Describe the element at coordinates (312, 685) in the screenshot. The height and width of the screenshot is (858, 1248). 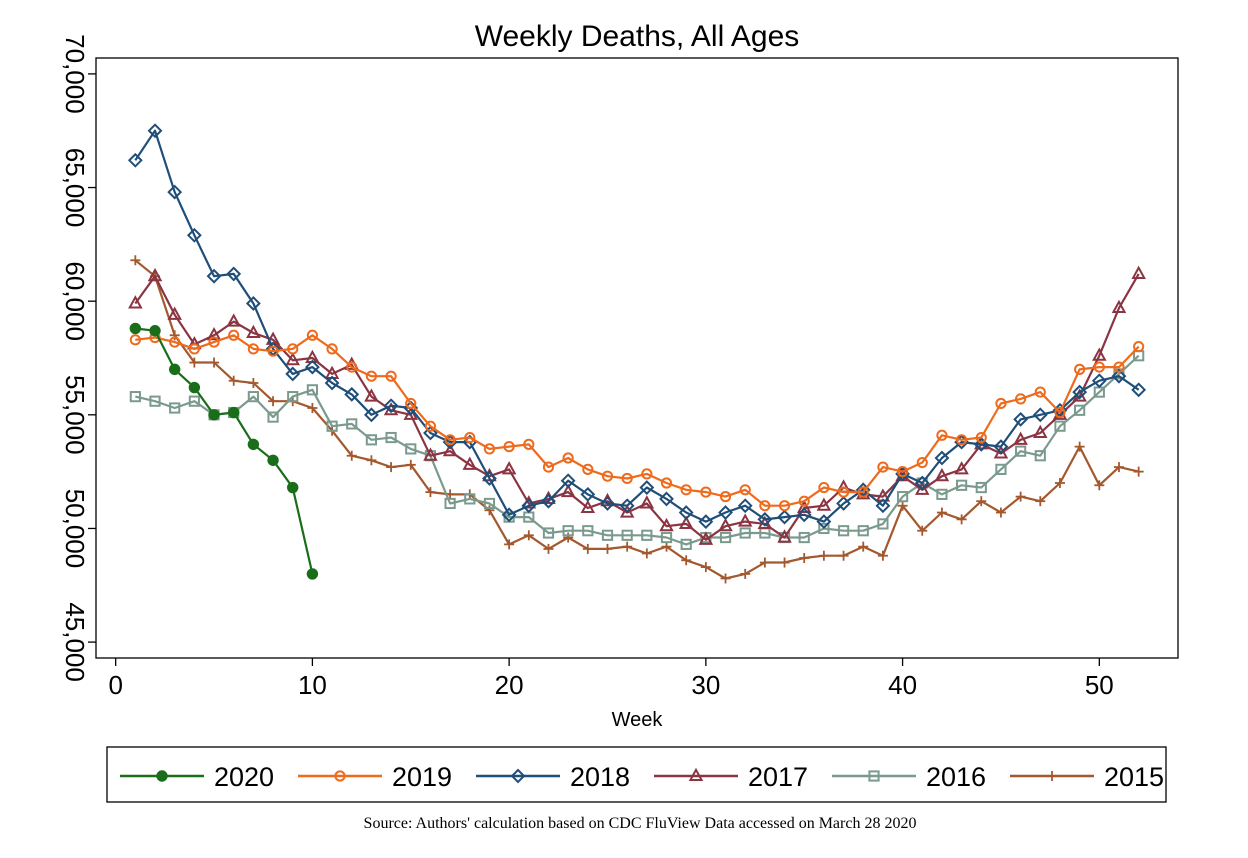
I see `x-tick-label: 10` at that location.